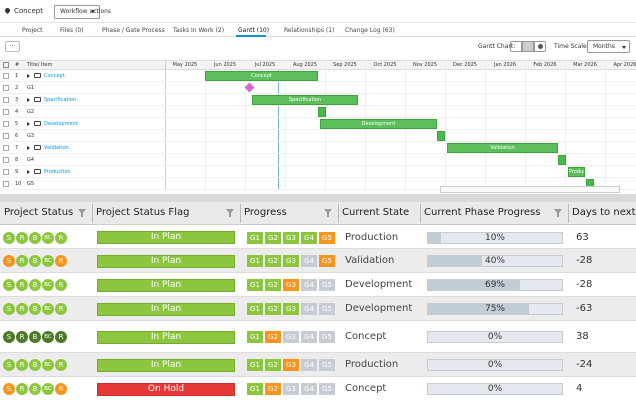 This screenshot has width=636, height=400. What do you see at coordinates (28, 11) in the screenshot?
I see `location: Concept` at bounding box center [28, 11].